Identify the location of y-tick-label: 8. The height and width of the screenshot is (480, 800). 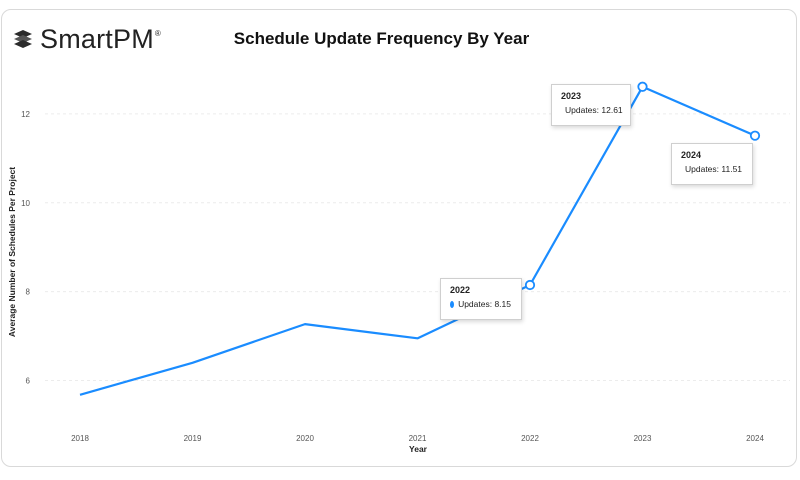
(28, 292).